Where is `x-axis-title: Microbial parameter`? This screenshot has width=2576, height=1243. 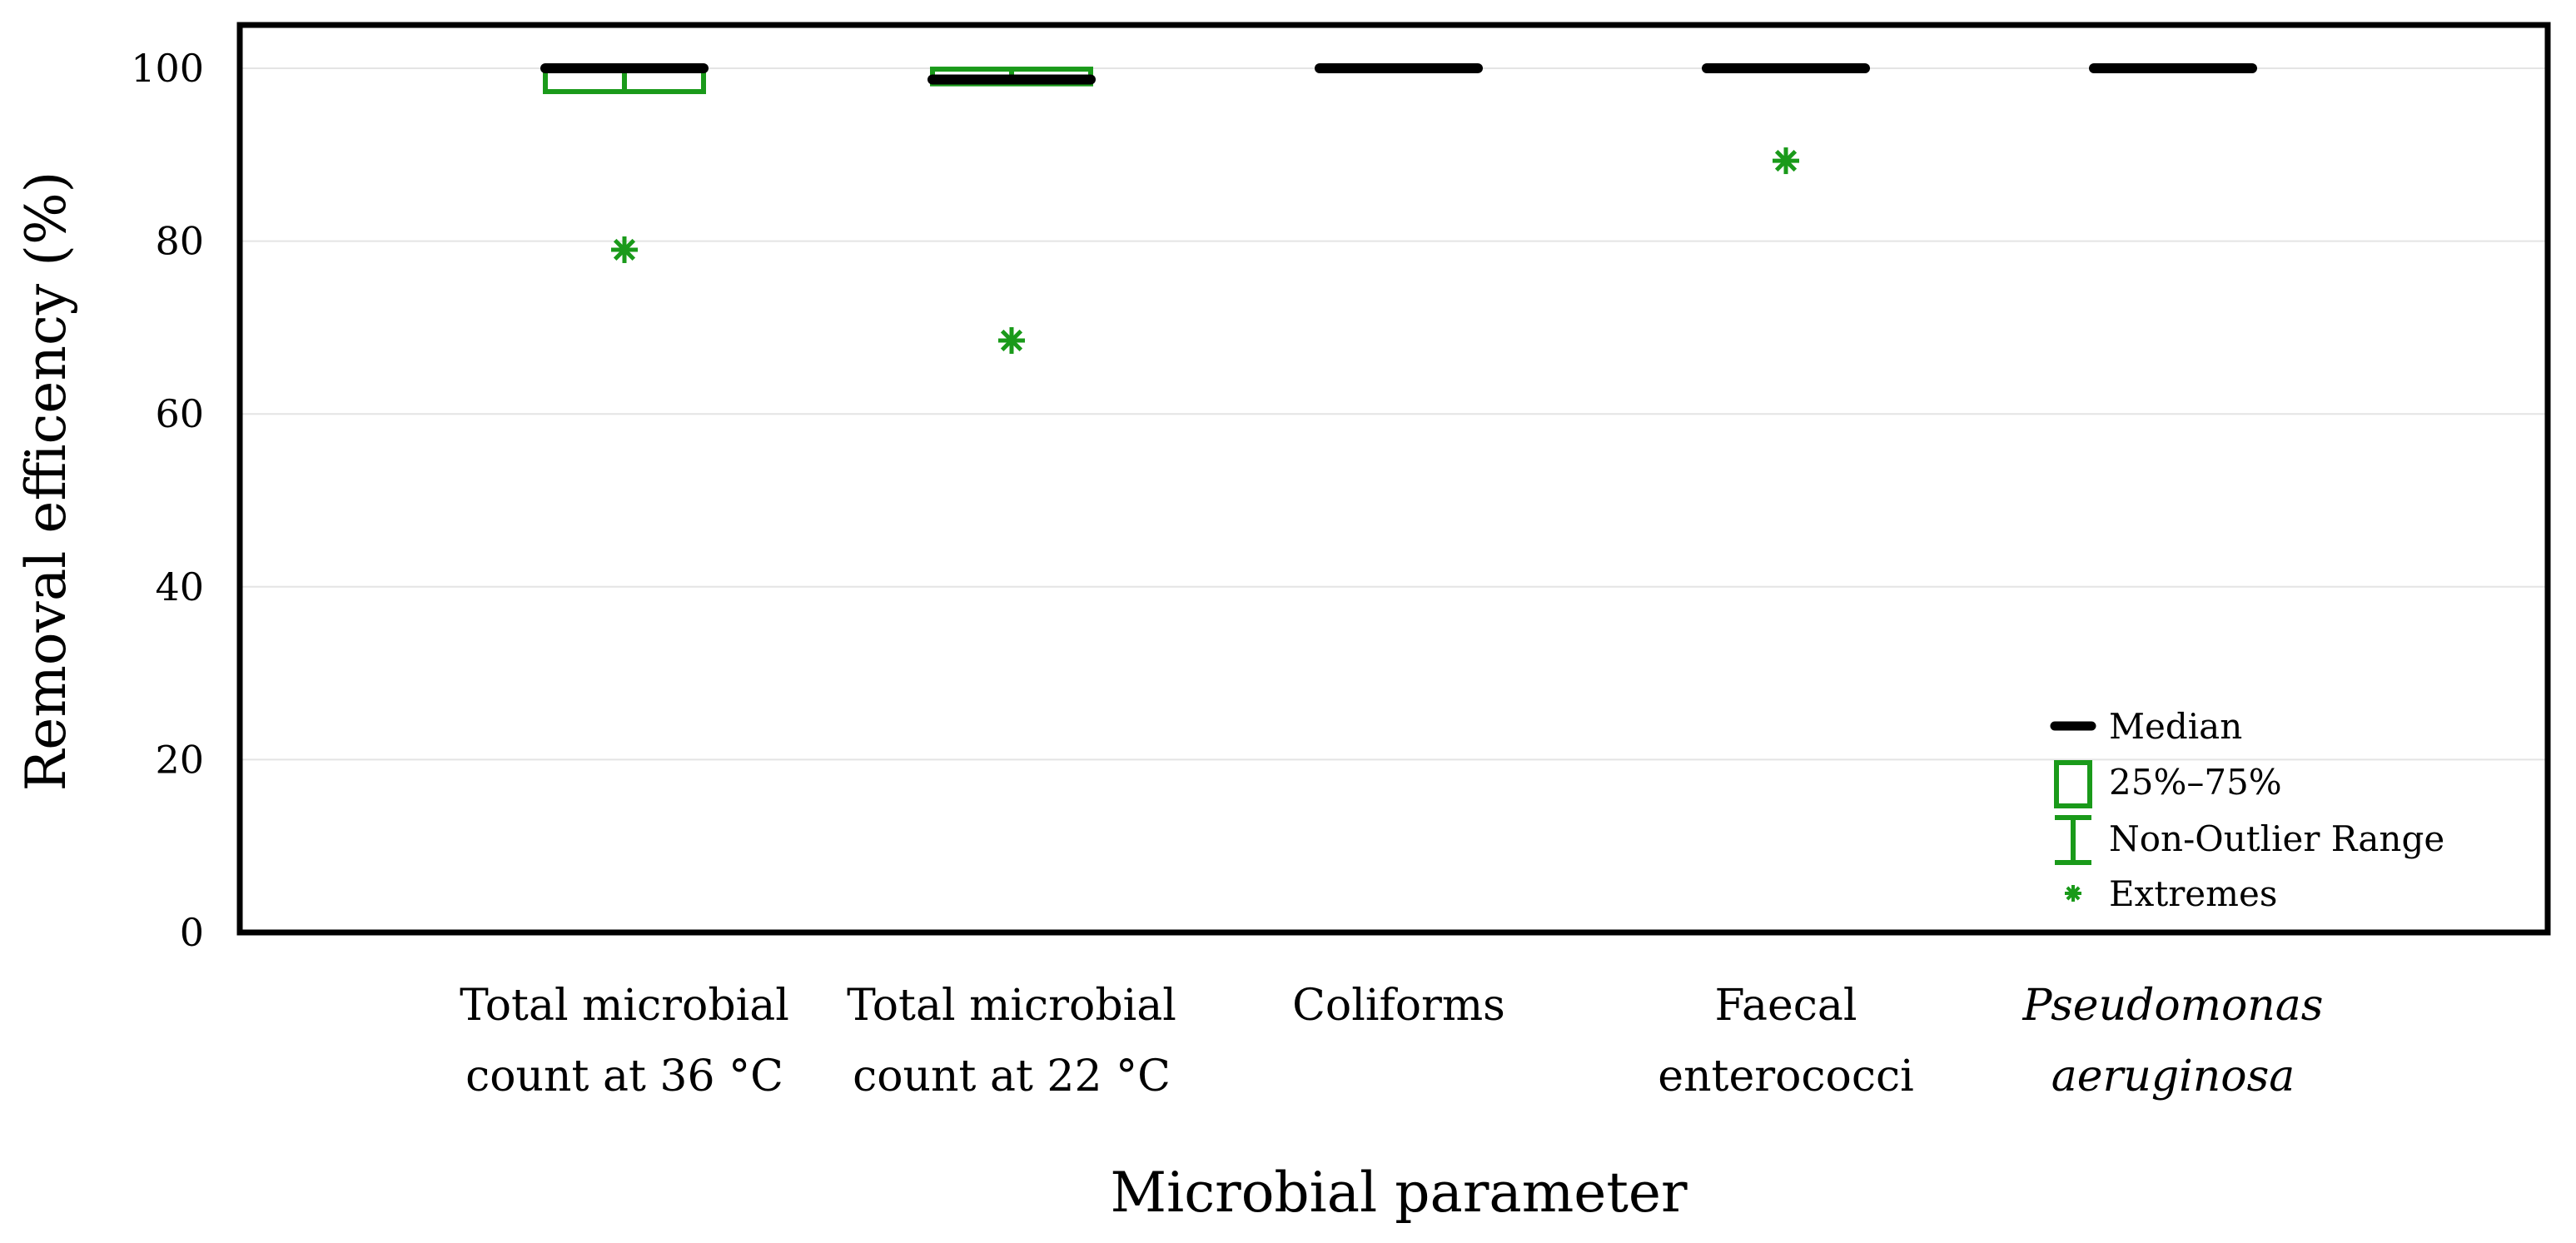 x-axis-title: Microbial parameter is located at coordinates (1399, 1193).